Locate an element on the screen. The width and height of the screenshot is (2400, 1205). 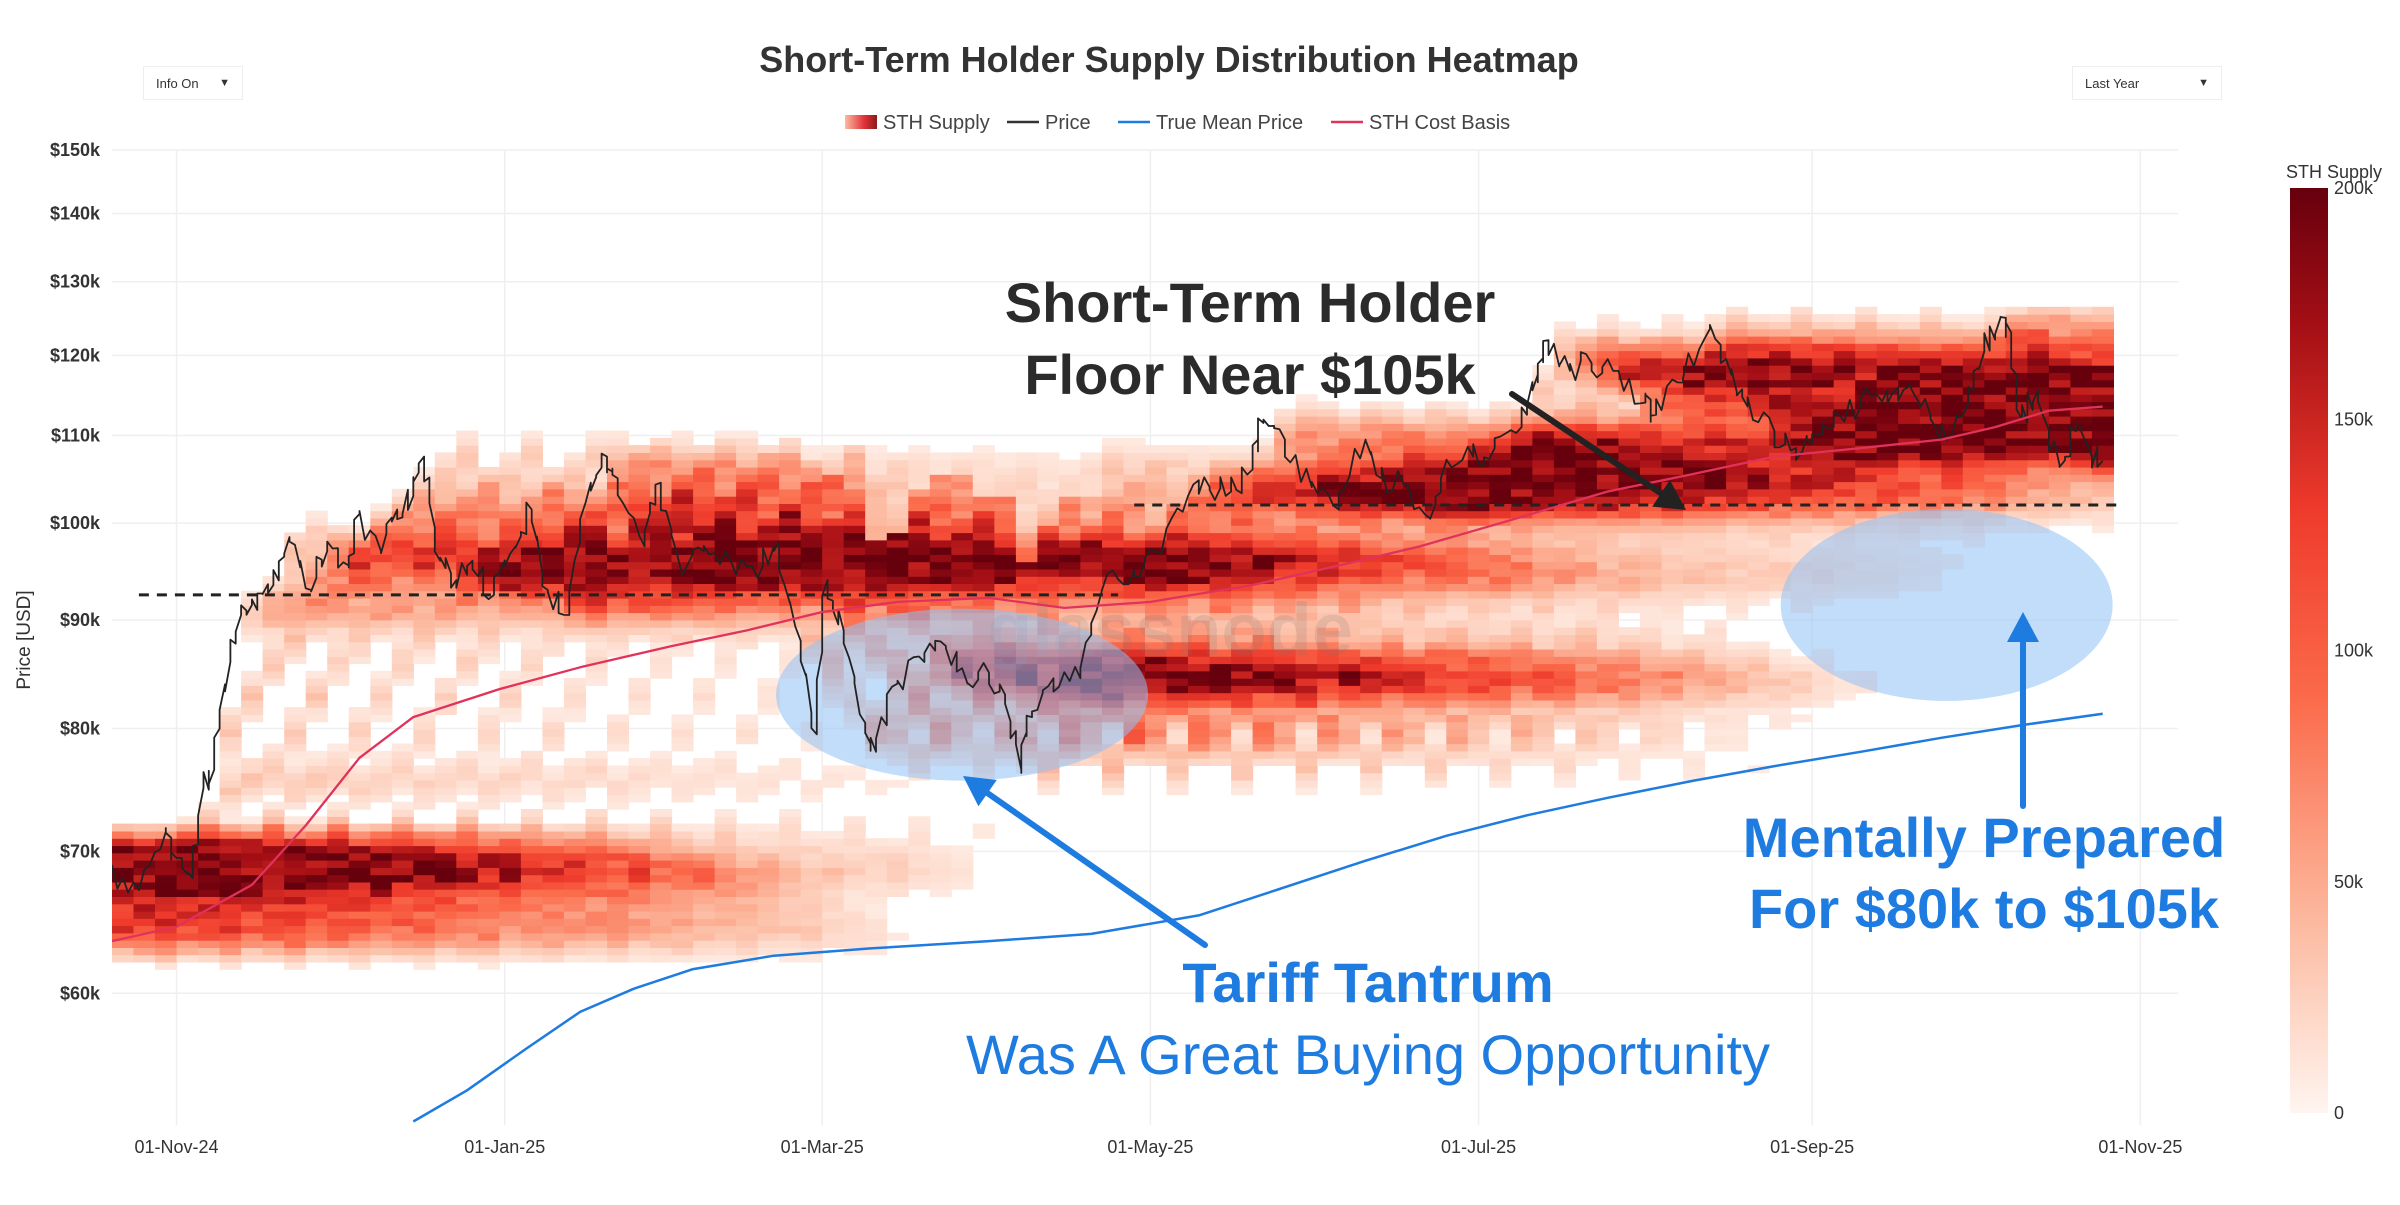
arrow-tariff is located at coordinates (1085, 862).